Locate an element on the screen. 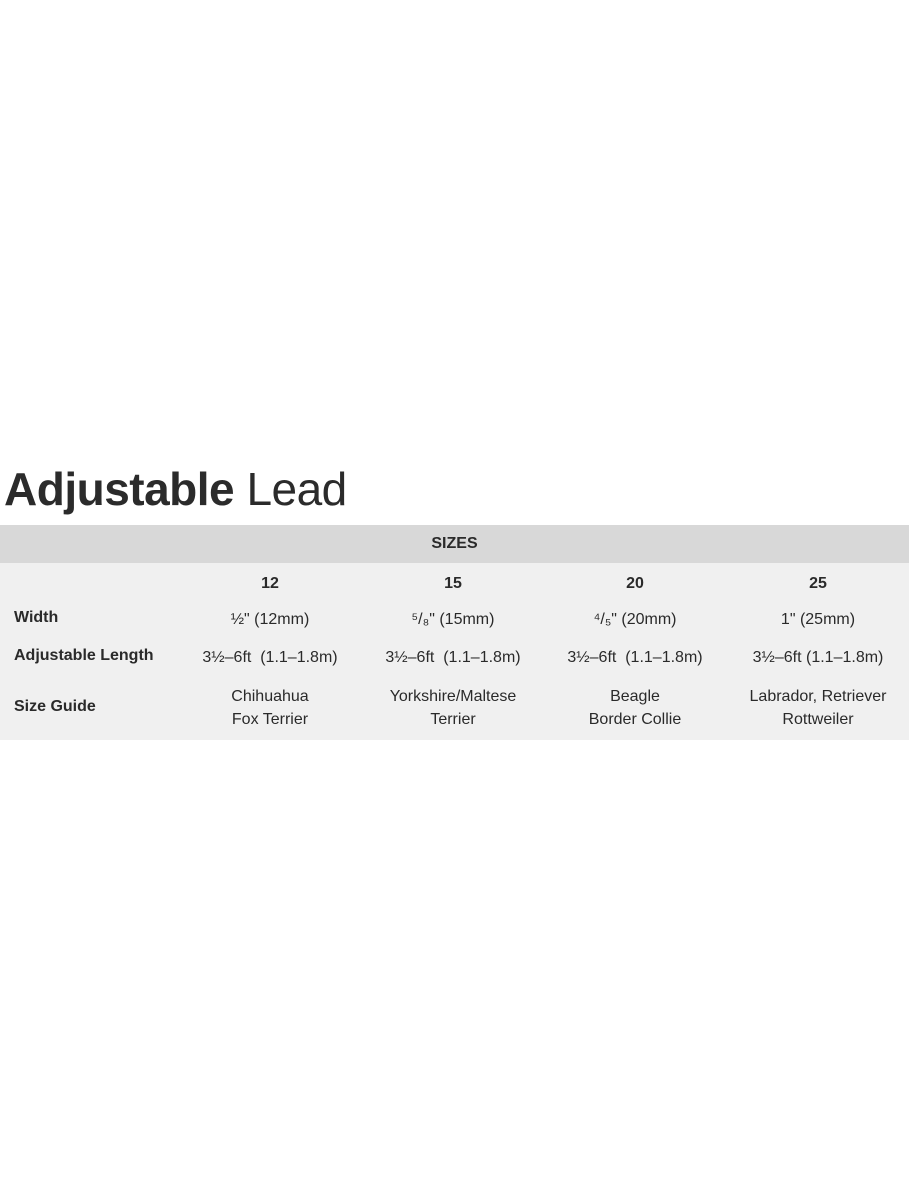 The image size is (909, 1200). width-cell: ⁴/₅" (20mm) is located at coordinates (635, 619).